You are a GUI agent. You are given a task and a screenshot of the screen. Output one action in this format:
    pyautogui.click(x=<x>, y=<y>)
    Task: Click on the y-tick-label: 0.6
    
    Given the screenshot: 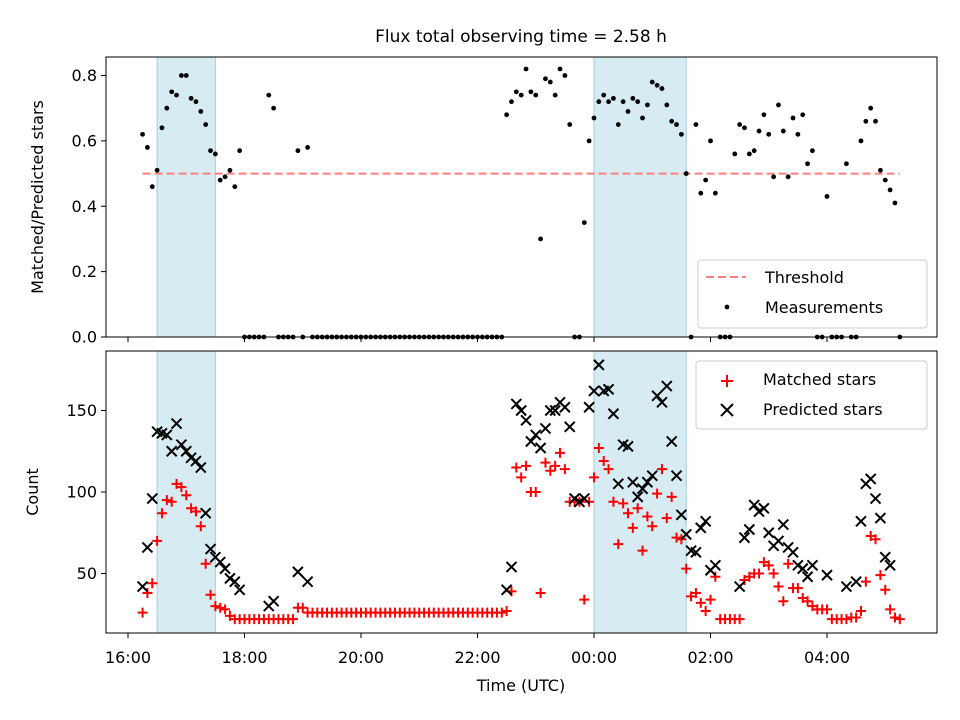 What is the action you would take?
    pyautogui.click(x=84, y=140)
    